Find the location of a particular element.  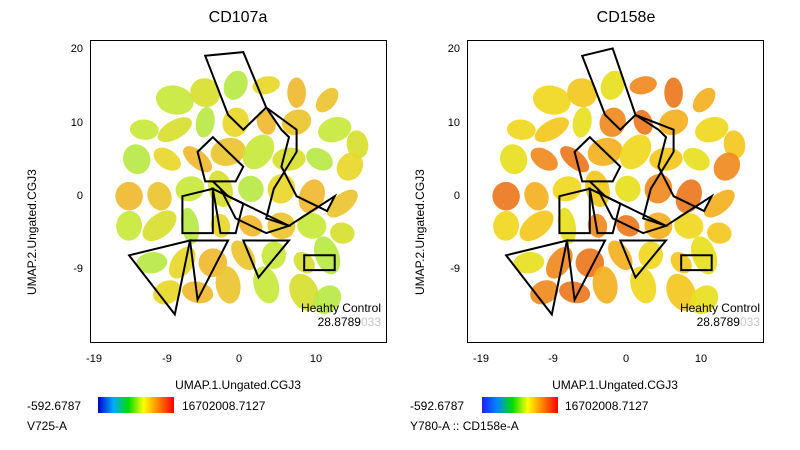

chart-title: CD158e is located at coordinates (626, 17).